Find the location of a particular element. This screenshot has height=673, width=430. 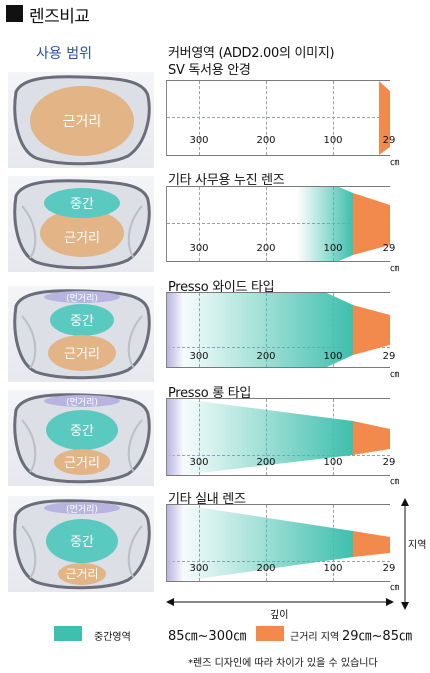

panel-4-tick-100: 100 is located at coordinates (333, 462).